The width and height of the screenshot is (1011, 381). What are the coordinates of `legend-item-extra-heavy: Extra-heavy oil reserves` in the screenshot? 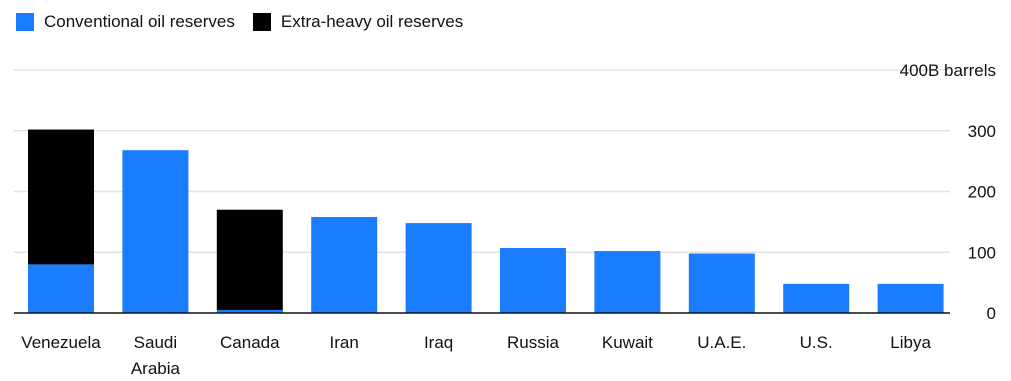 It's located at (358, 22).